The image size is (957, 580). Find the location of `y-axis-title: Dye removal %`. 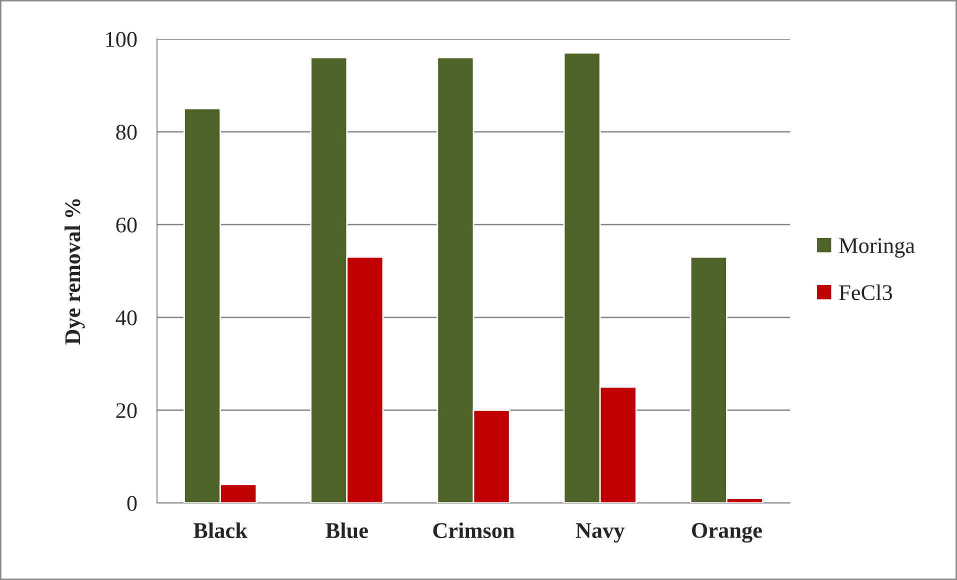

y-axis-title: Dye removal % is located at coordinates (74, 271).